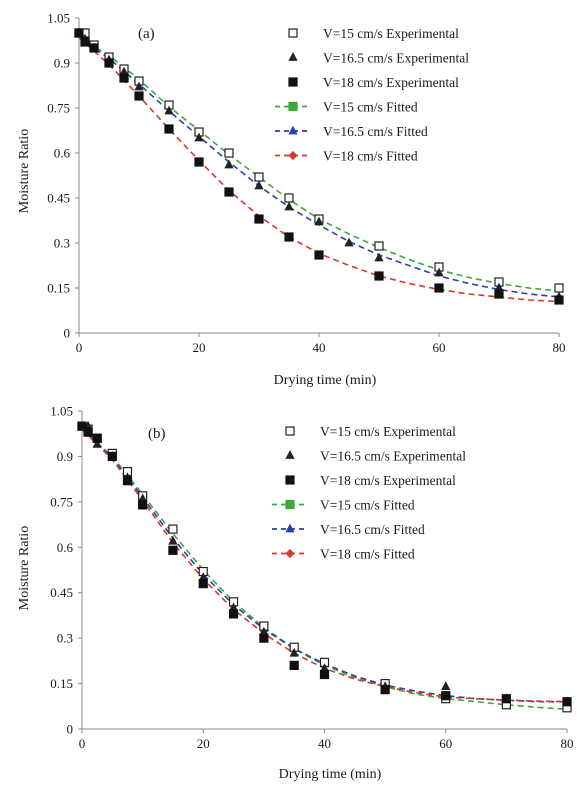 The width and height of the screenshot is (584, 787). I want to click on y-tick-label: 0, so click(70, 729).